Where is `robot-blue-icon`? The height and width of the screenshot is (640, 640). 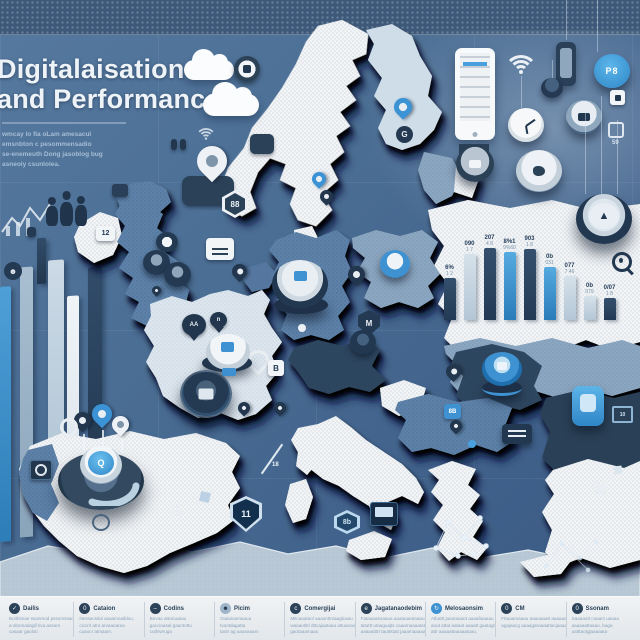 robot-blue-icon is located at coordinates (588, 406).